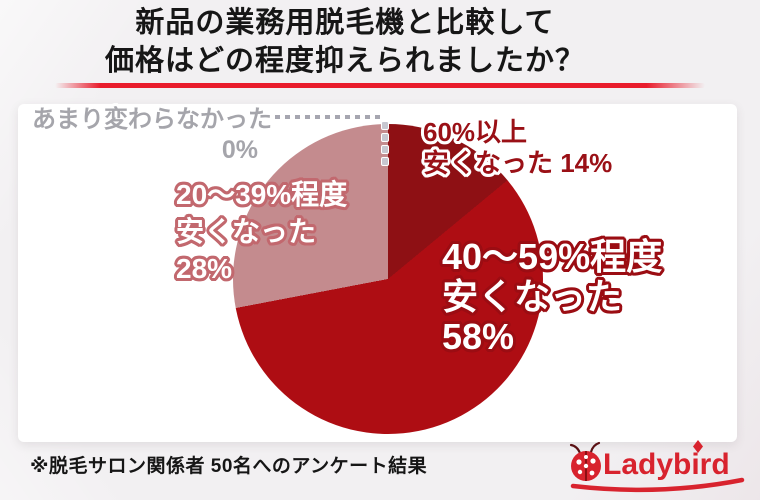 The height and width of the screenshot is (500, 760). What do you see at coordinates (478, 336) in the screenshot?
I see `callout-40-59-value: 58%` at bounding box center [478, 336].